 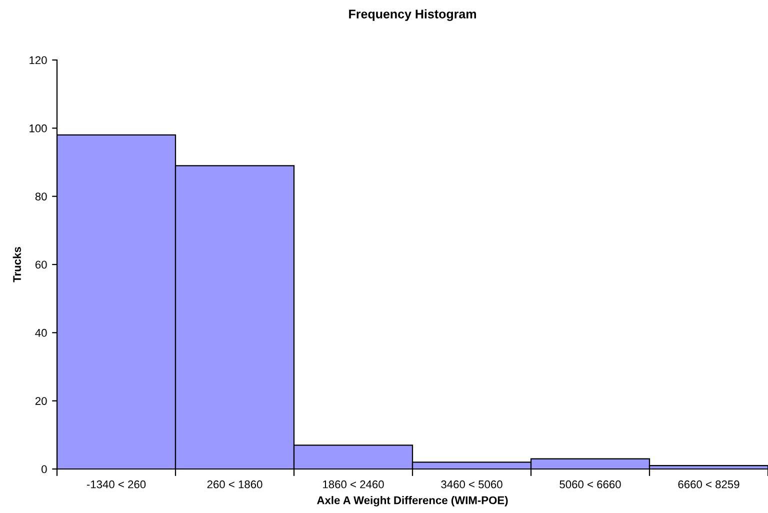 I want to click on y-tick-label: 80, so click(x=41, y=196).